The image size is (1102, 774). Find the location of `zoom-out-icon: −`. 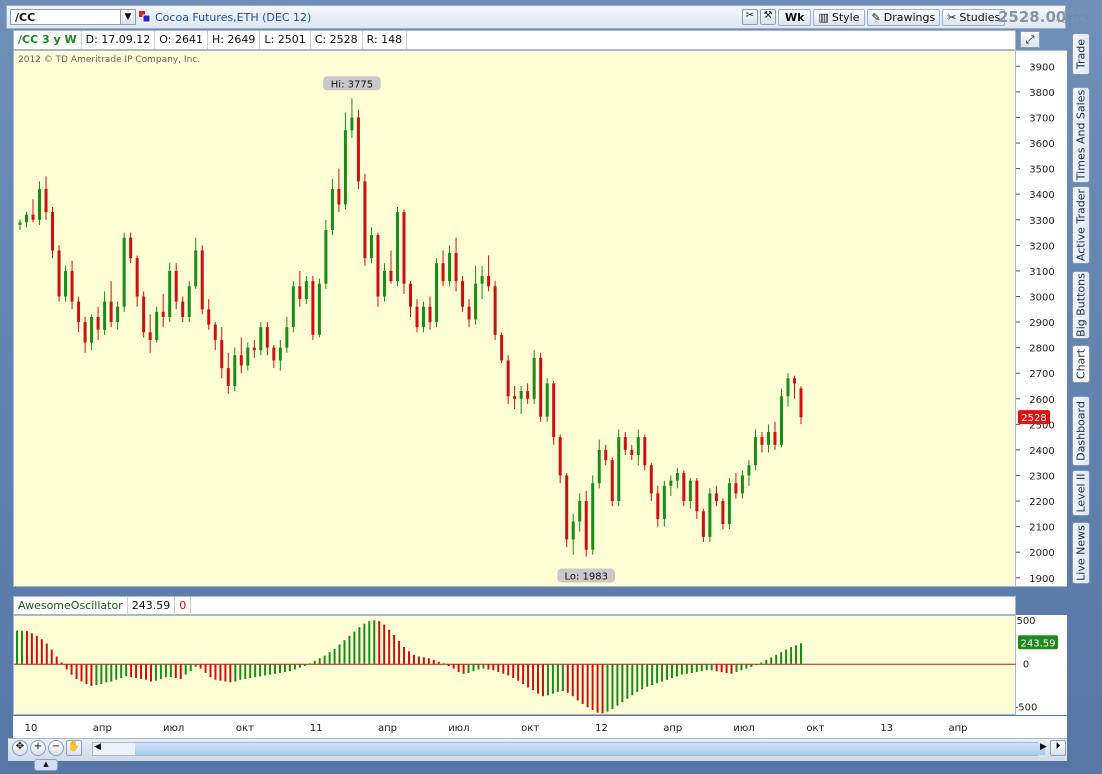

zoom-out-icon: − is located at coordinates (56, 748).